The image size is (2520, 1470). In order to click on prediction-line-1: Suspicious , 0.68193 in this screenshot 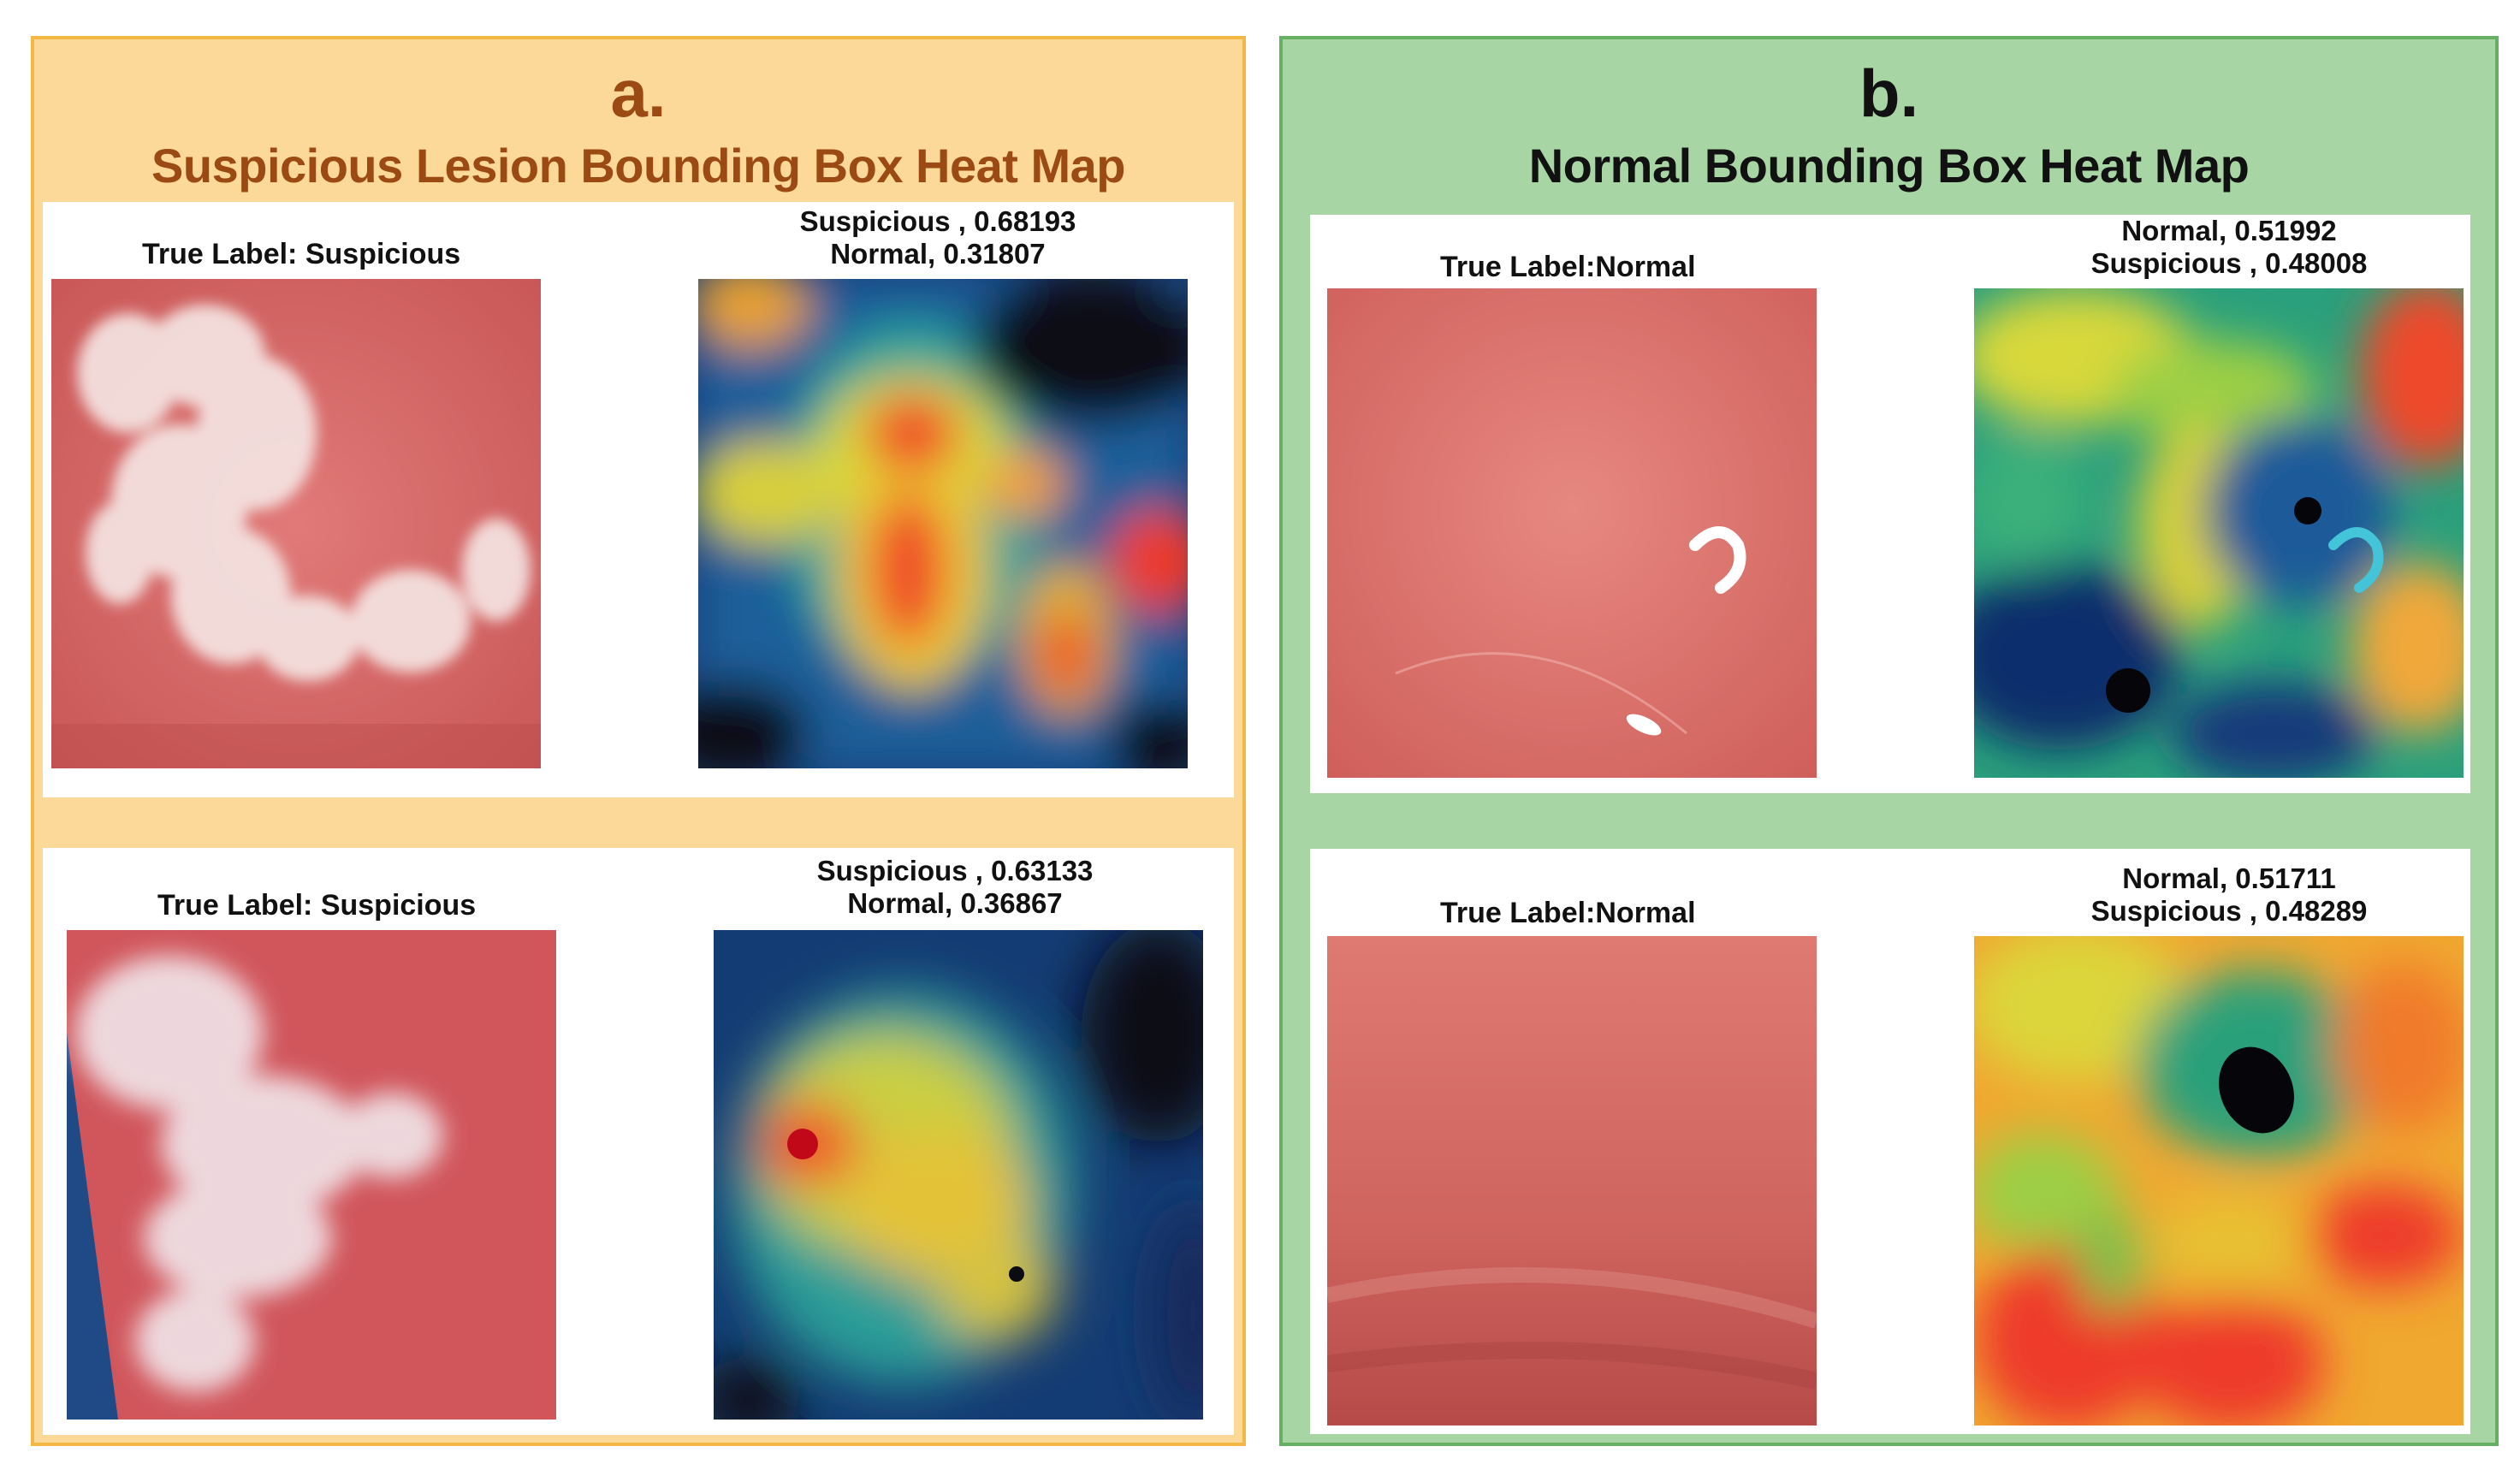, I will do `click(937, 221)`.